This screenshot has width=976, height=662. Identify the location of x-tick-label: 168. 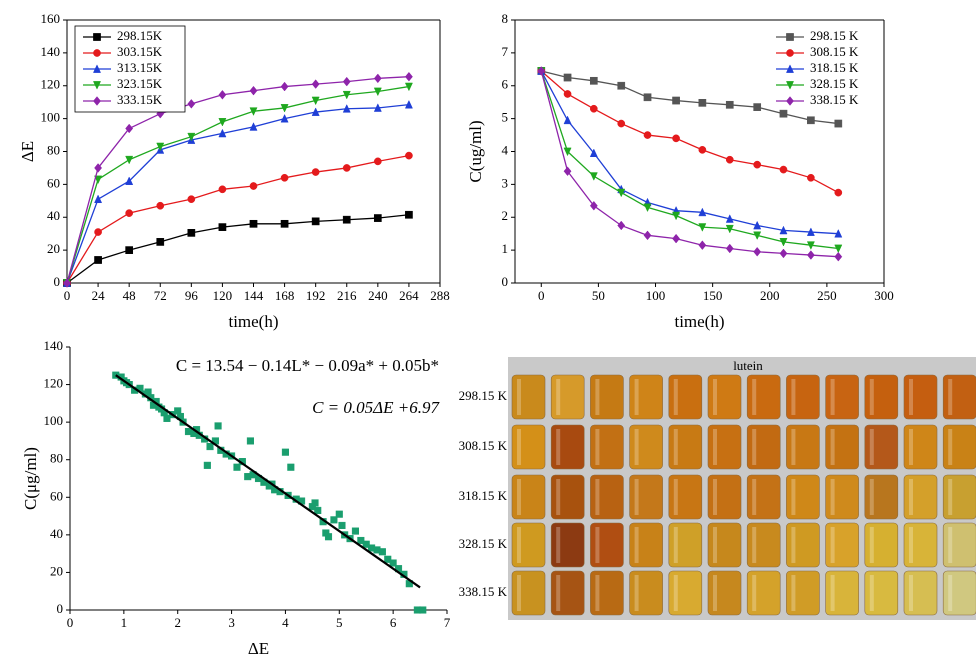
(285, 295).